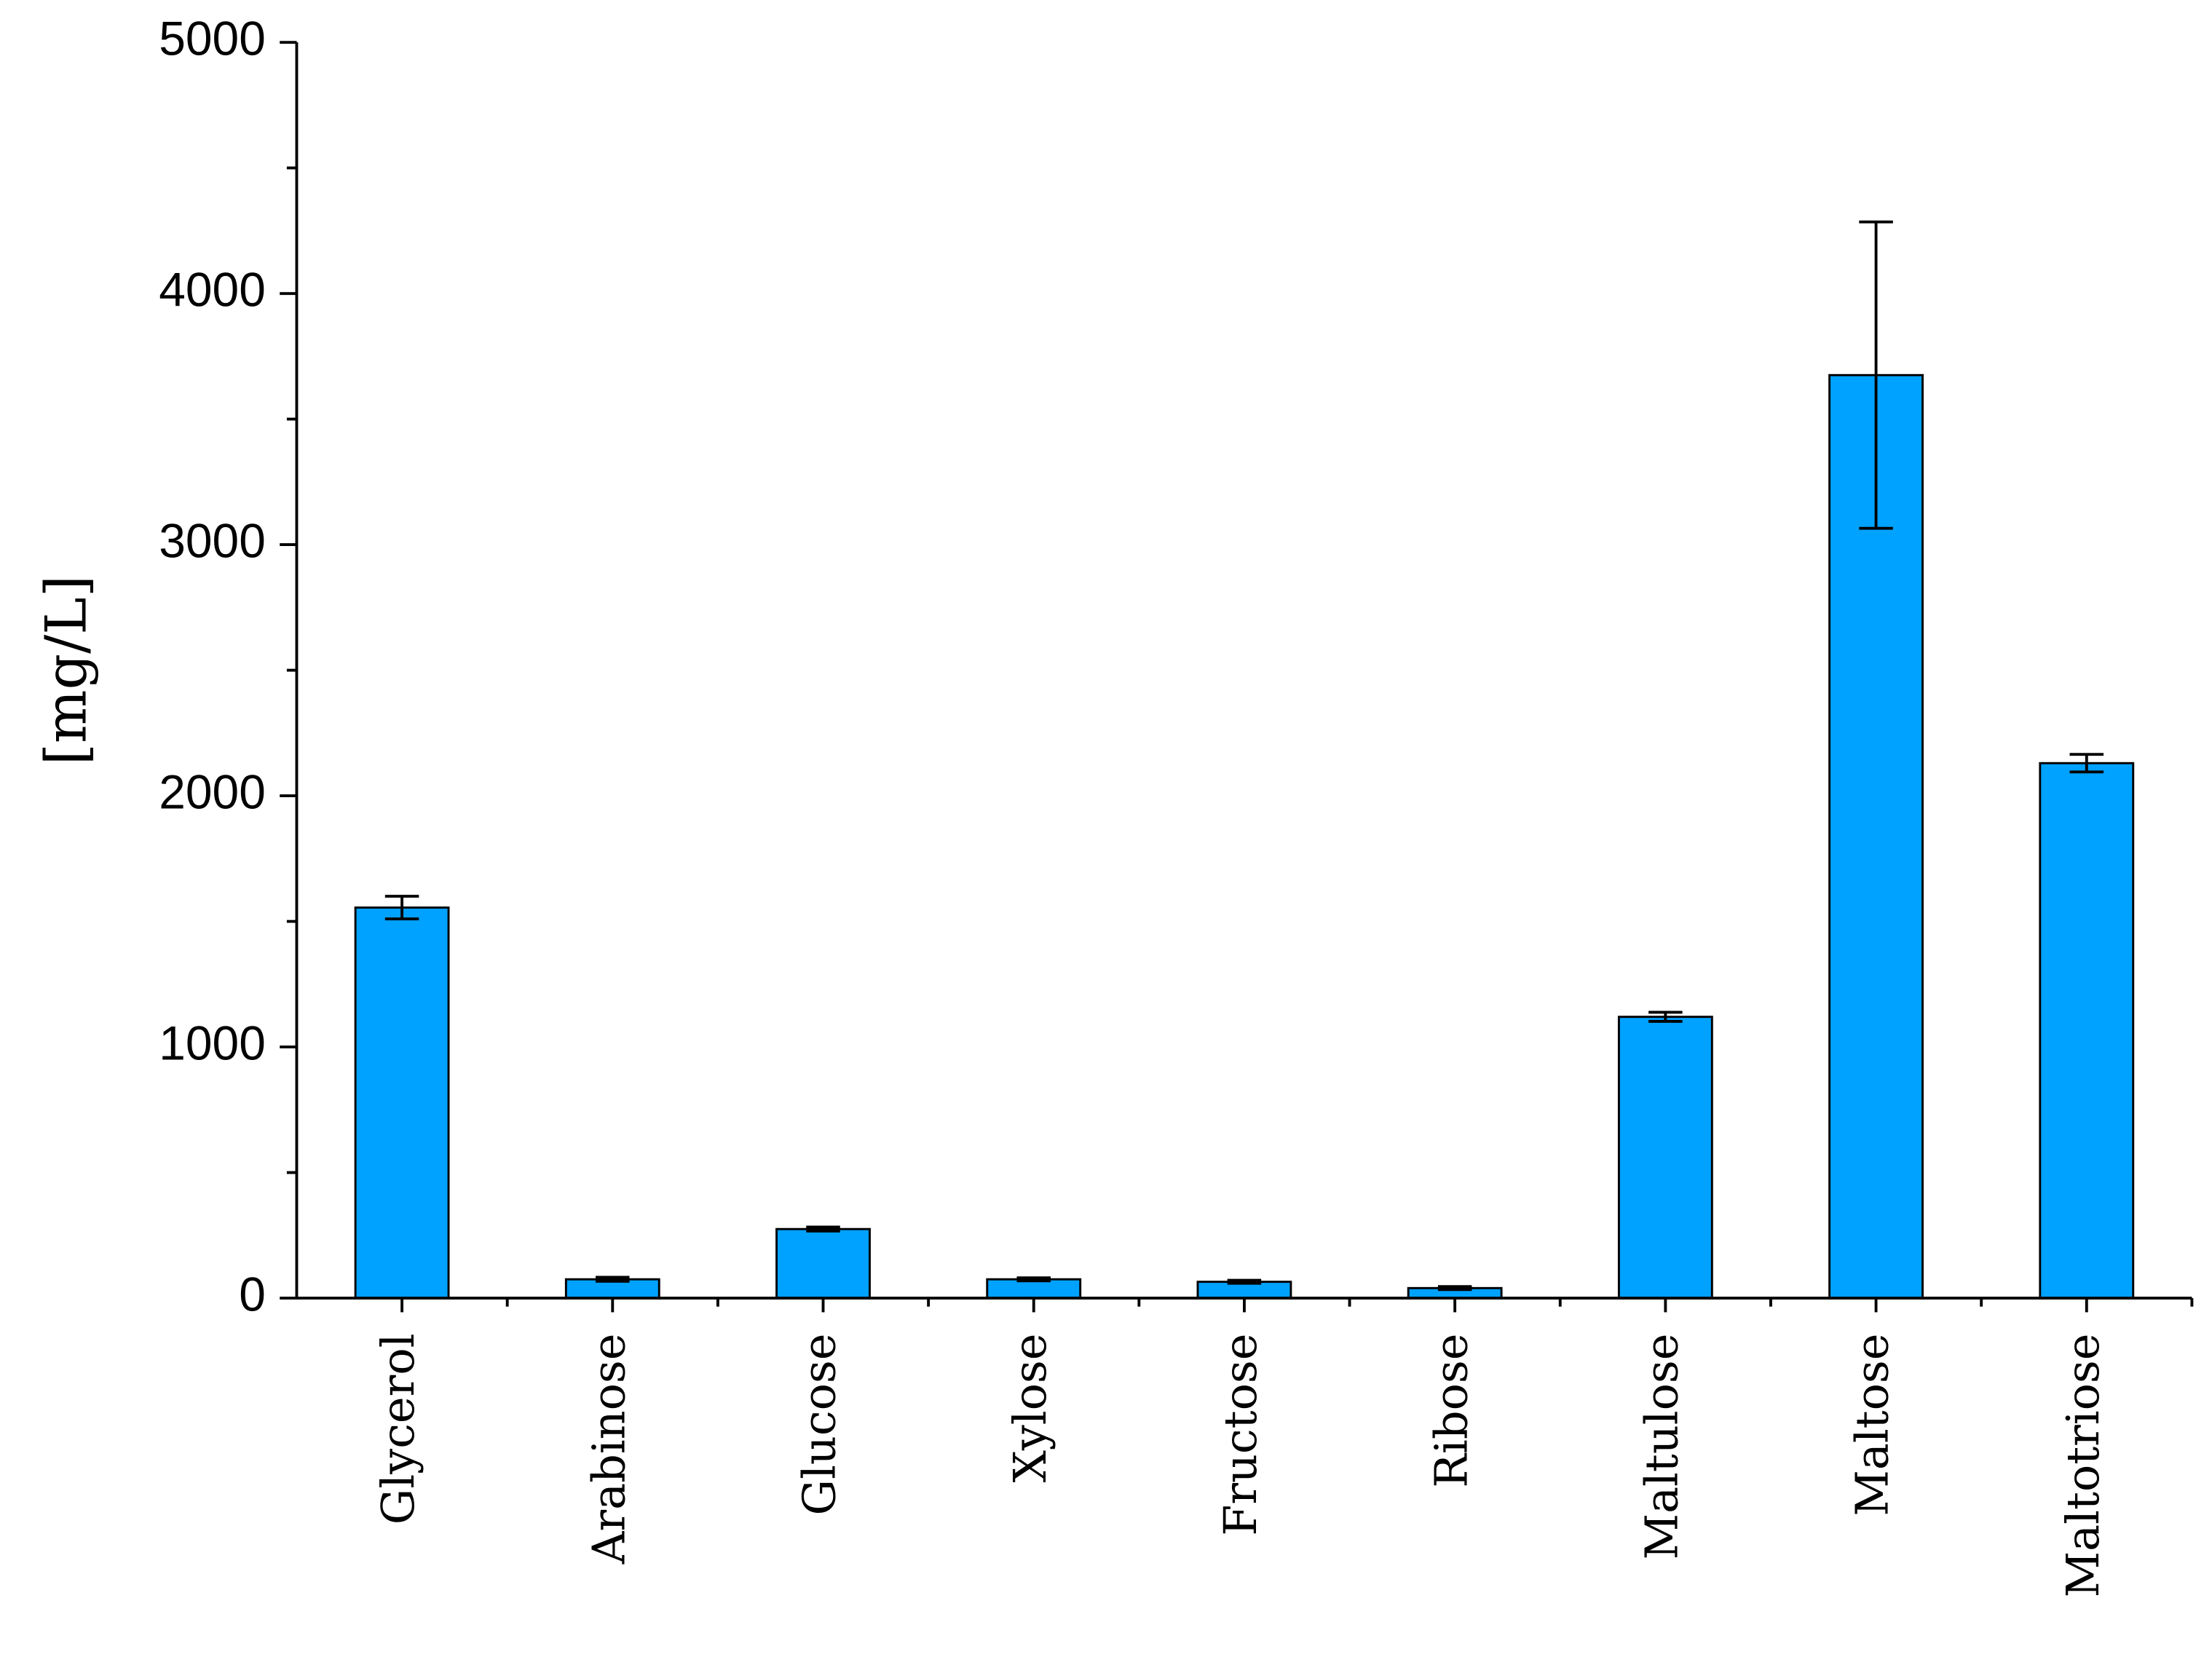 This screenshot has width=2212, height=1665. Describe the element at coordinates (608, 1449) in the screenshot. I see `x-tick-label: Arabinose` at that location.